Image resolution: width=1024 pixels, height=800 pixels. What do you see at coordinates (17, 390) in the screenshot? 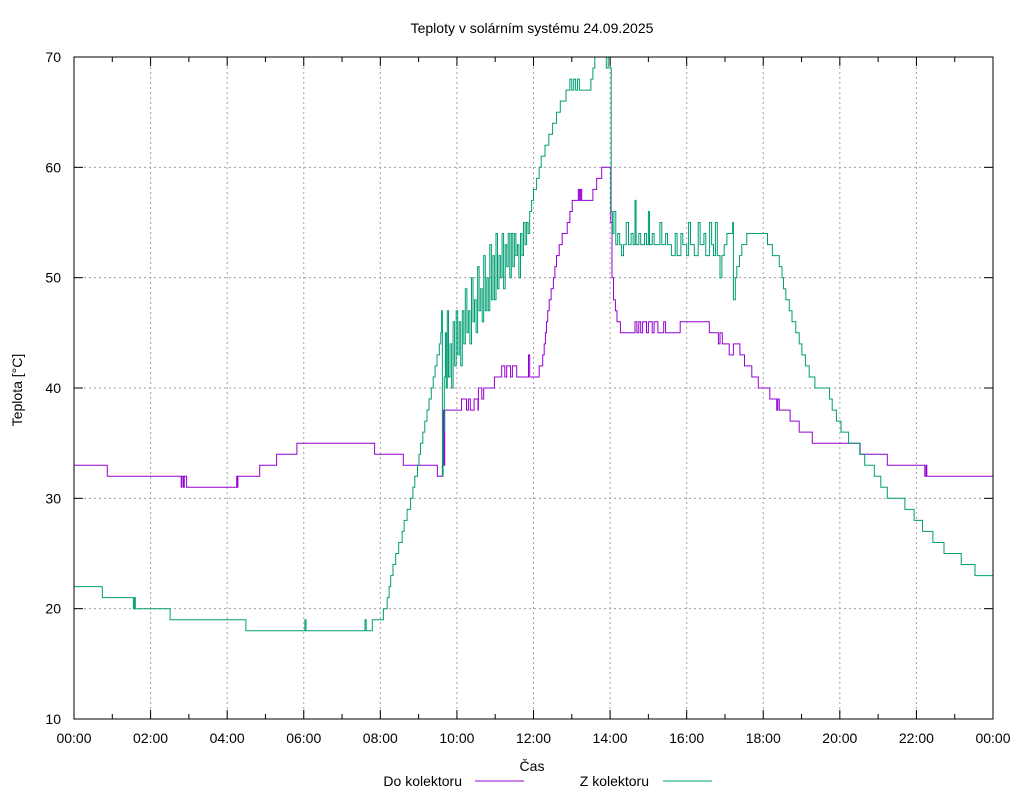
I see `y-axis-label: Teplota [°C]` at bounding box center [17, 390].